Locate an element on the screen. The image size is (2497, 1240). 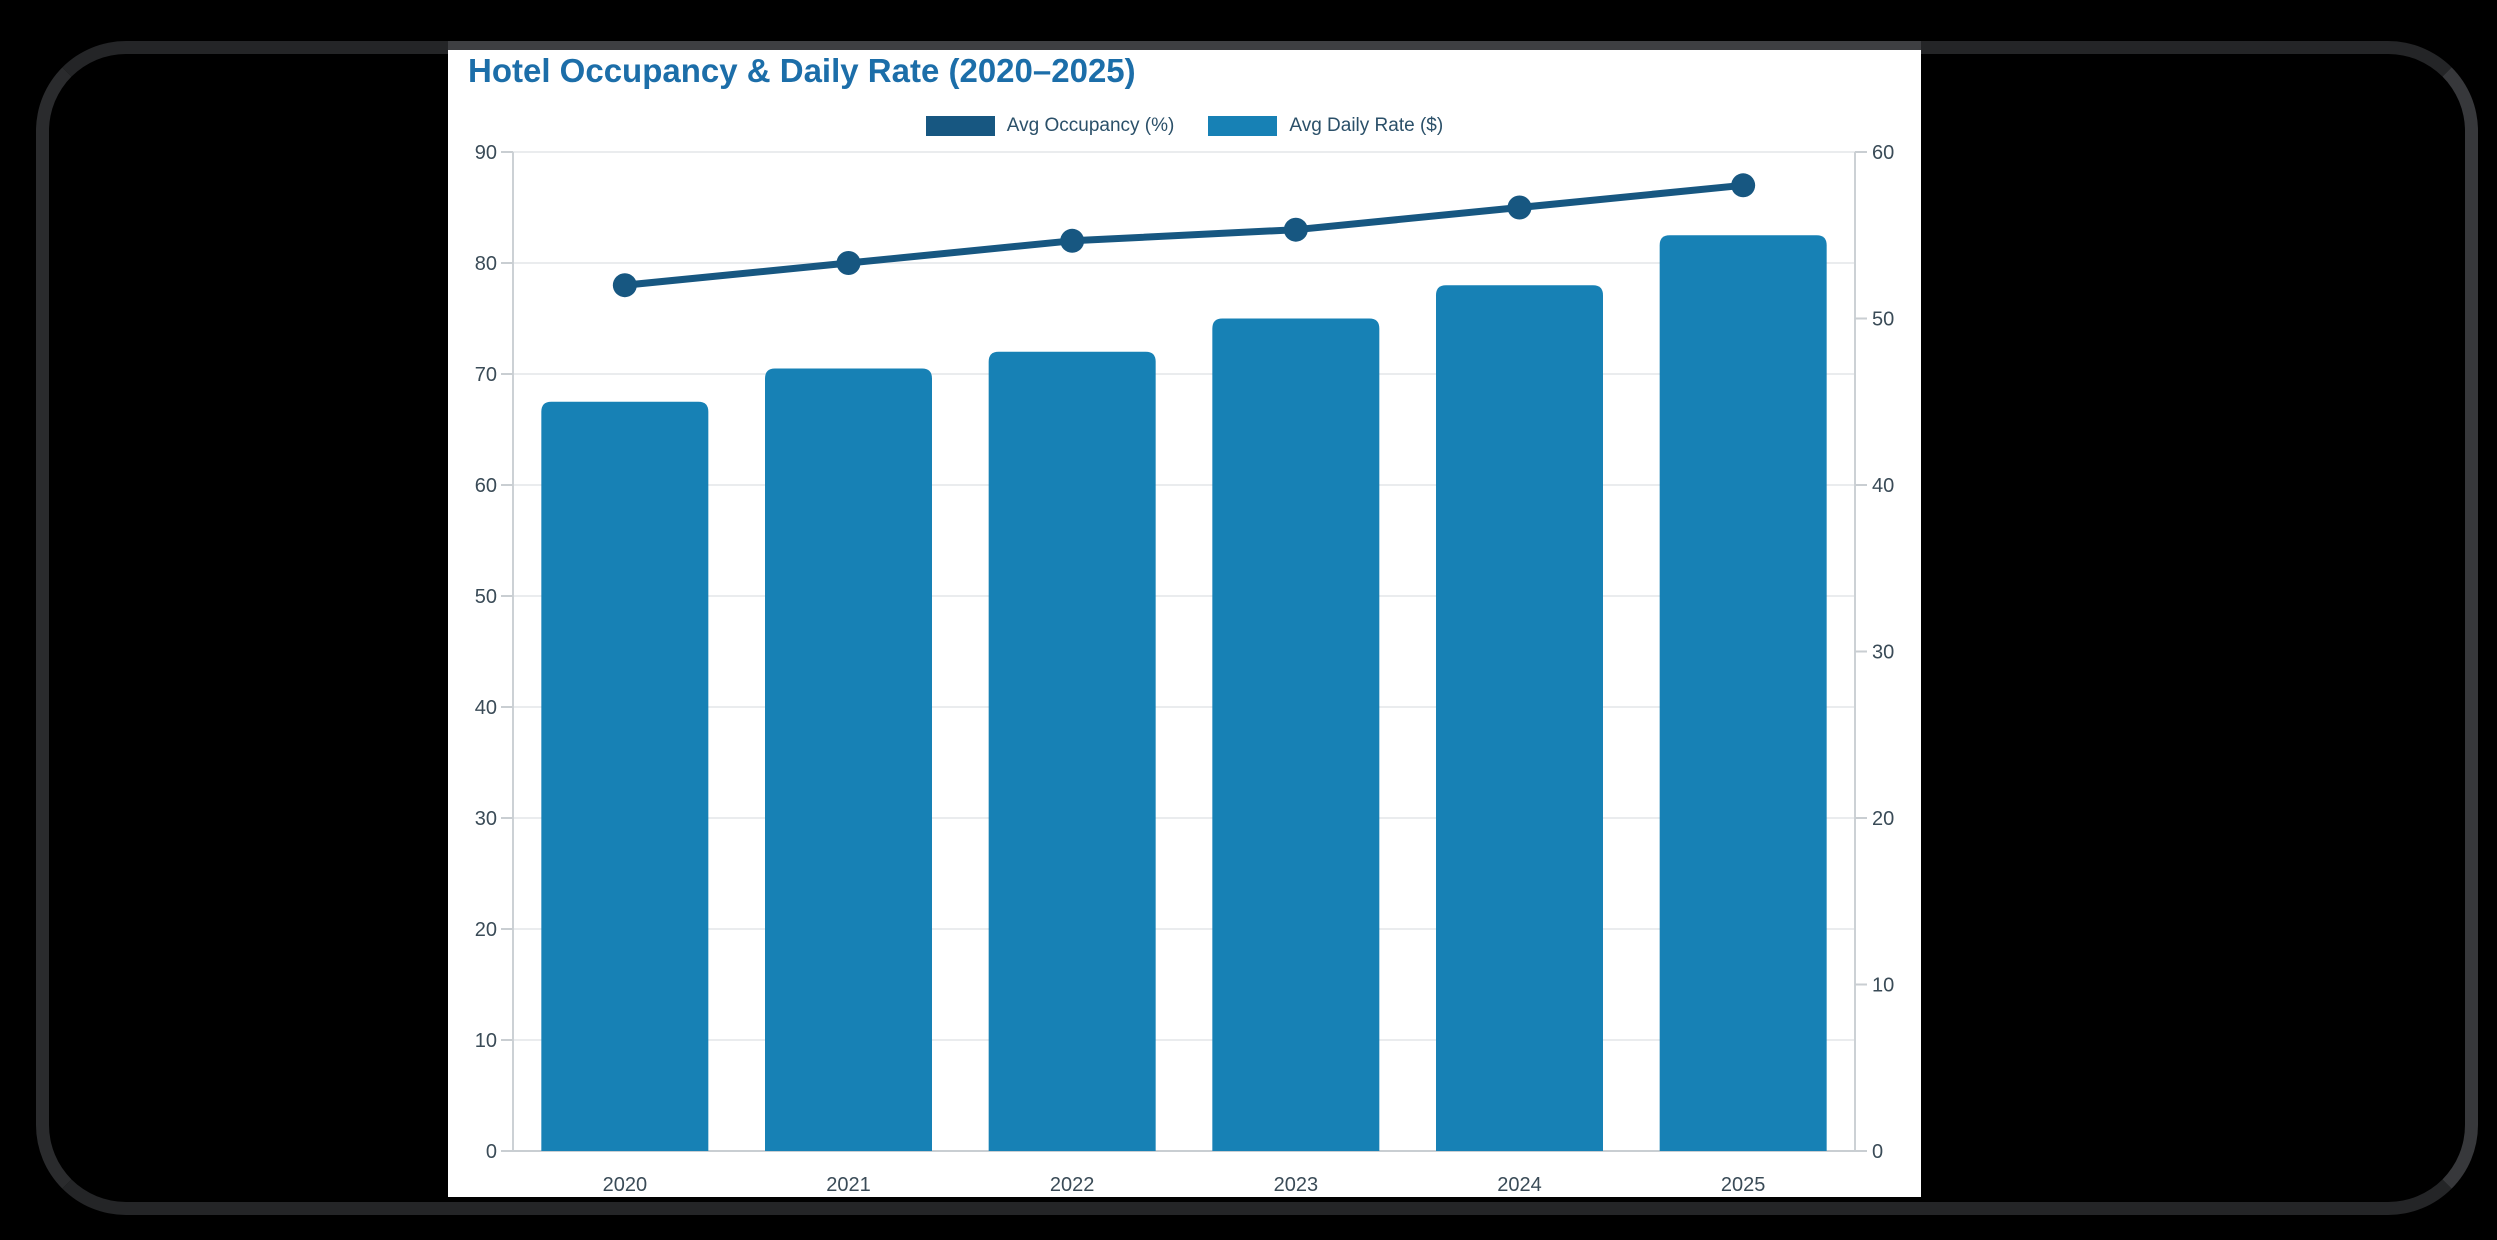
bar-2021 is located at coordinates (848, 759).